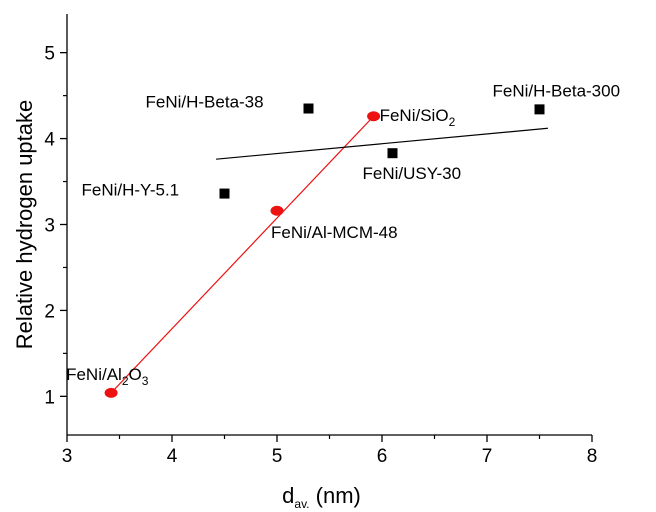  I want to click on y-tick-label: 5, so click(49, 54).